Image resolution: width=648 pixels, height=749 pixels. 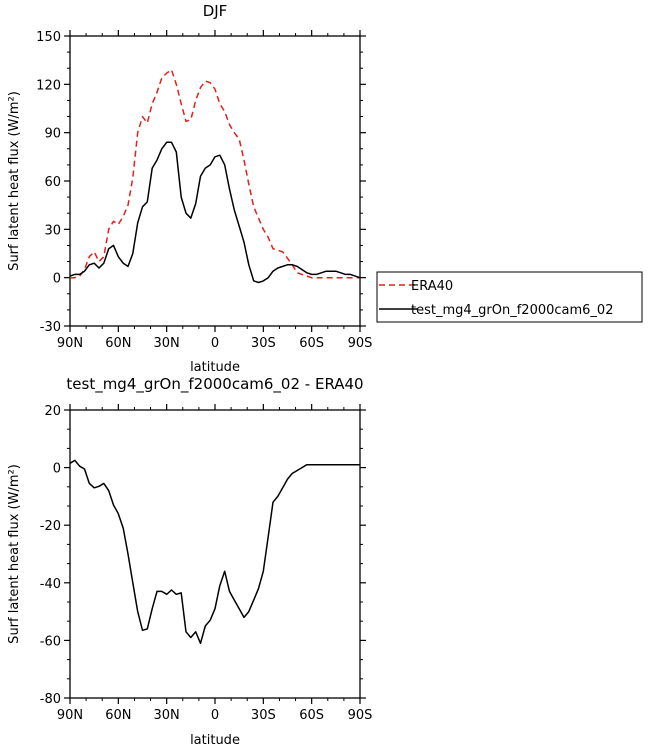 I want to click on bottom-chart-title: test_mg4_grOn_f2000cam6_02 - ERA40, so click(x=214, y=384).